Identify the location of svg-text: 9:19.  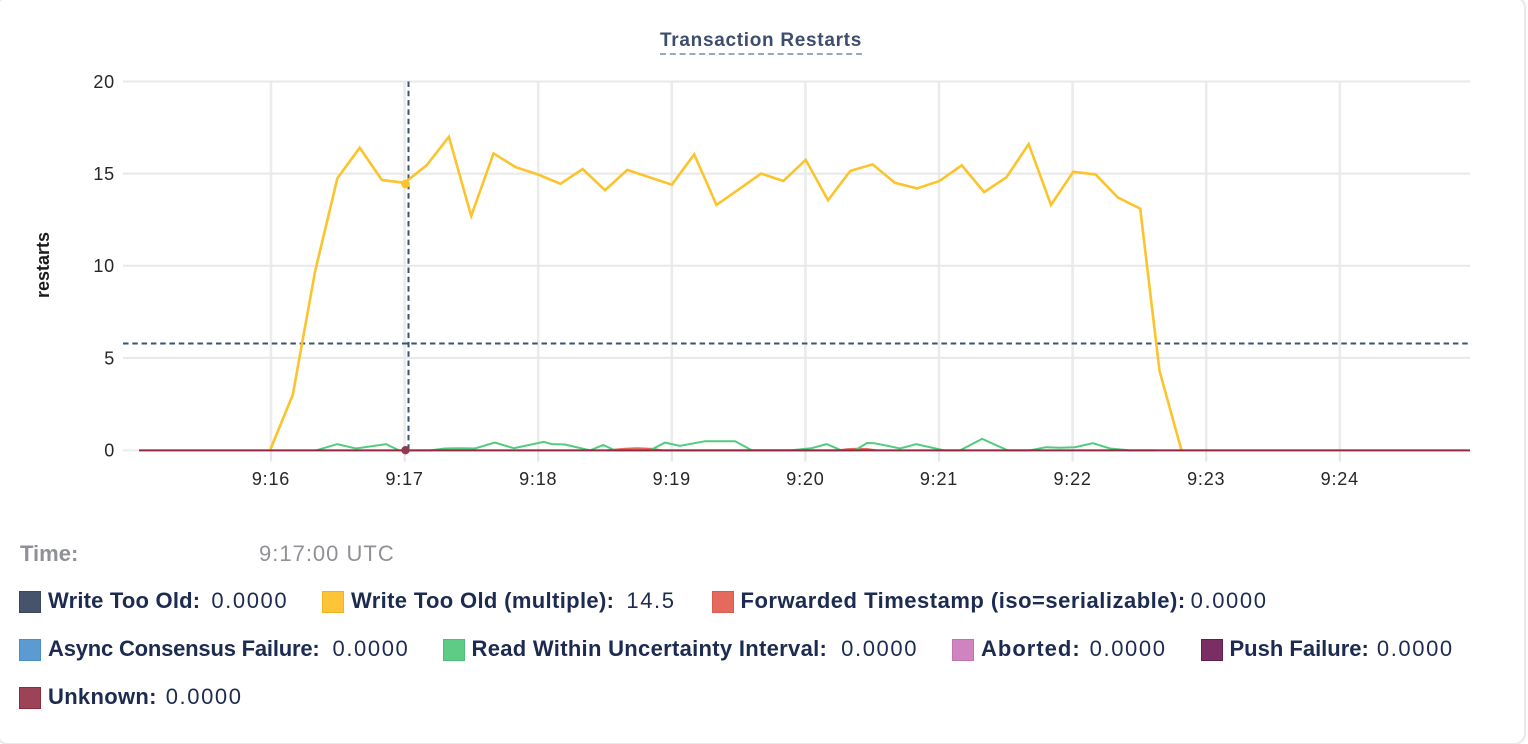
(672, 479).